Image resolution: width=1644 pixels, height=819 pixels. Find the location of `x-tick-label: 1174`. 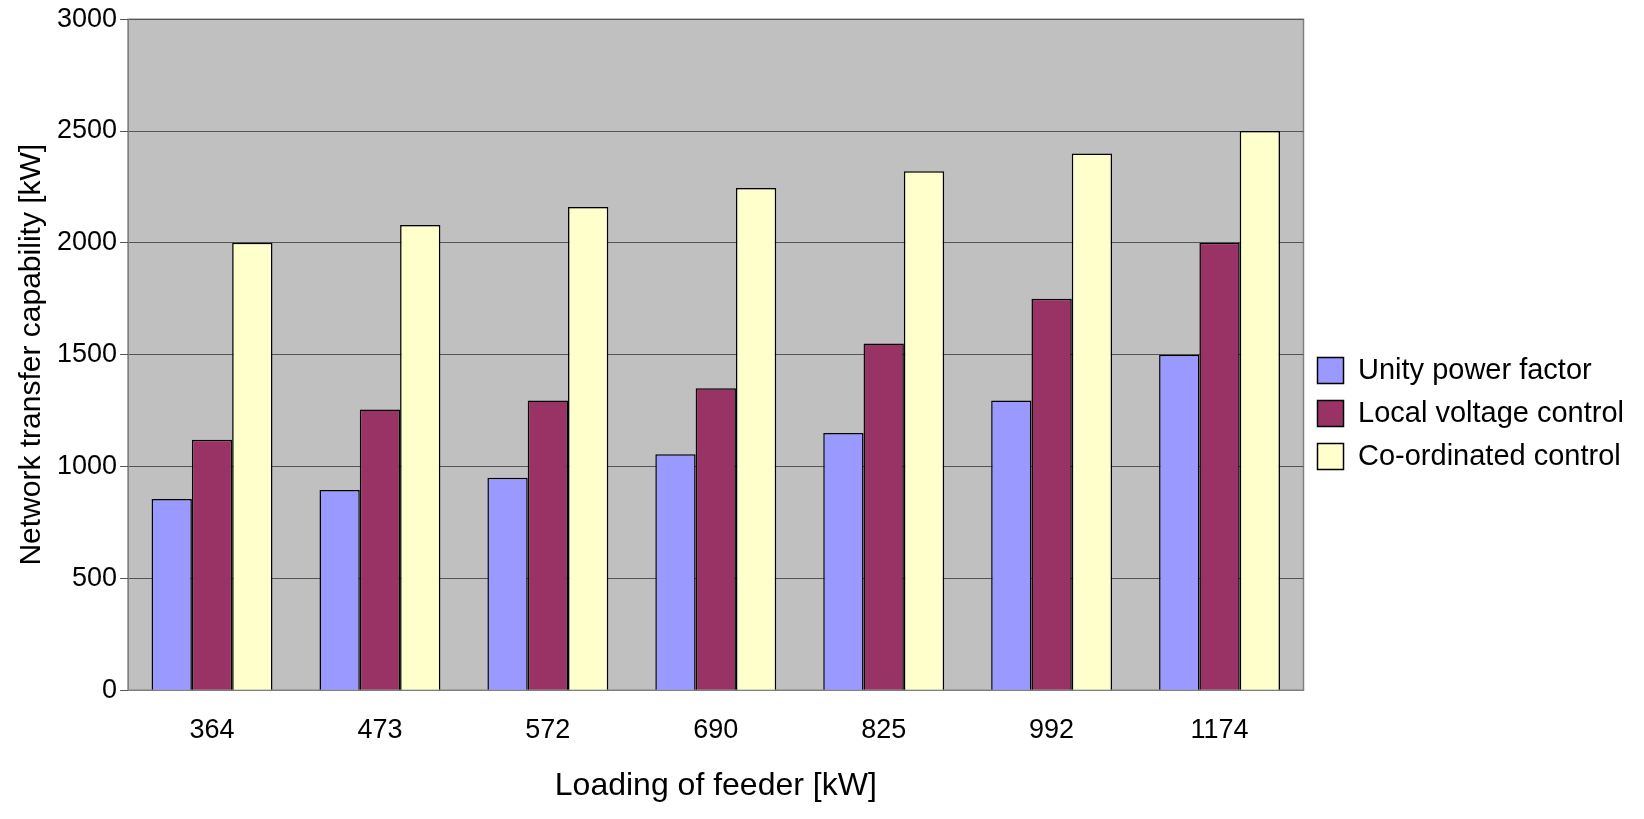

x-tick-label: 1174 is located at coordinates (1219, 728).